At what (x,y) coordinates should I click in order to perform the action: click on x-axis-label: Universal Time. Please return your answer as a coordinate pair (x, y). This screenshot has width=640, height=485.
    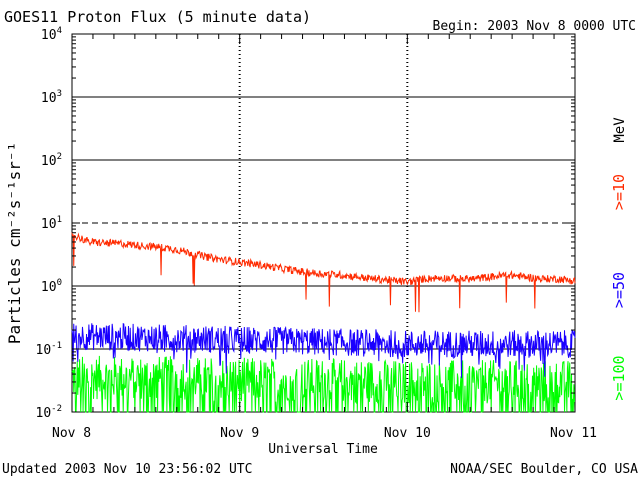
    Looking at the image, I should click on (323, 449).